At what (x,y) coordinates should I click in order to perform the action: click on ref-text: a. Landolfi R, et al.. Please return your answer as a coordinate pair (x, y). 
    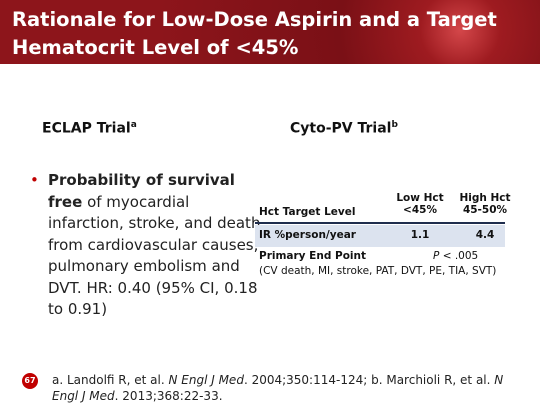
    Looking at the image, I should click on (110, 380).